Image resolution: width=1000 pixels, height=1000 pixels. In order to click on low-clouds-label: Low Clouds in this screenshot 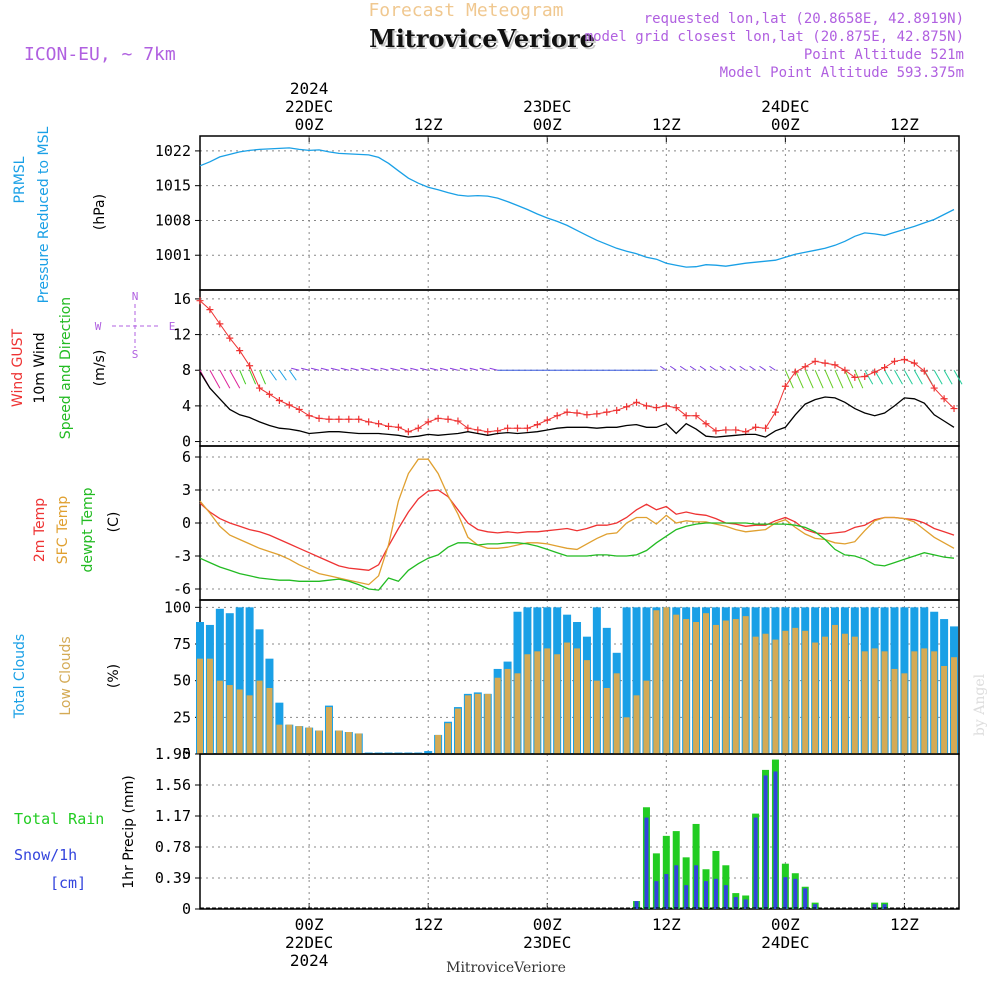, I will do `click(66, 675)`.